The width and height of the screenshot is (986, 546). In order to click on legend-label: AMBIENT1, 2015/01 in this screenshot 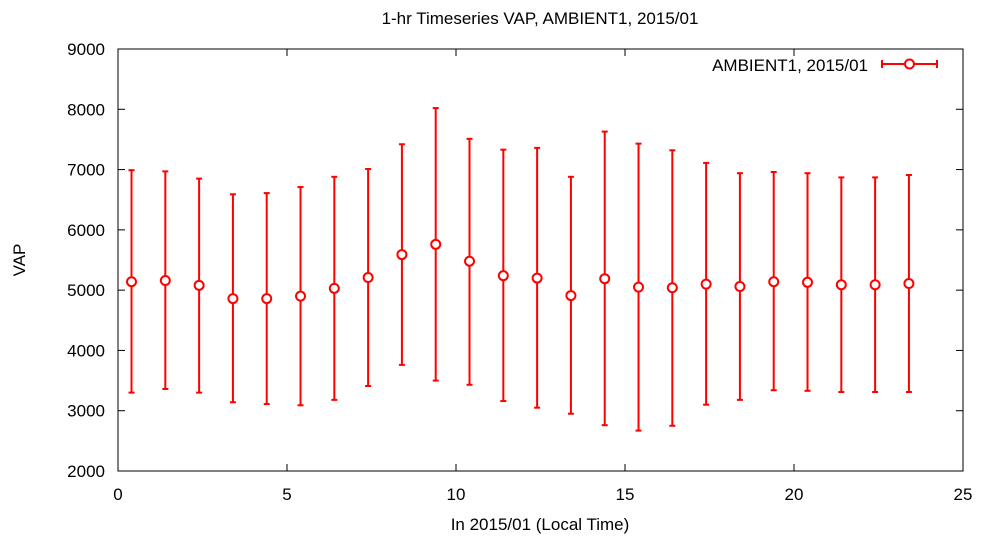, I will do `click(790, 65)`.